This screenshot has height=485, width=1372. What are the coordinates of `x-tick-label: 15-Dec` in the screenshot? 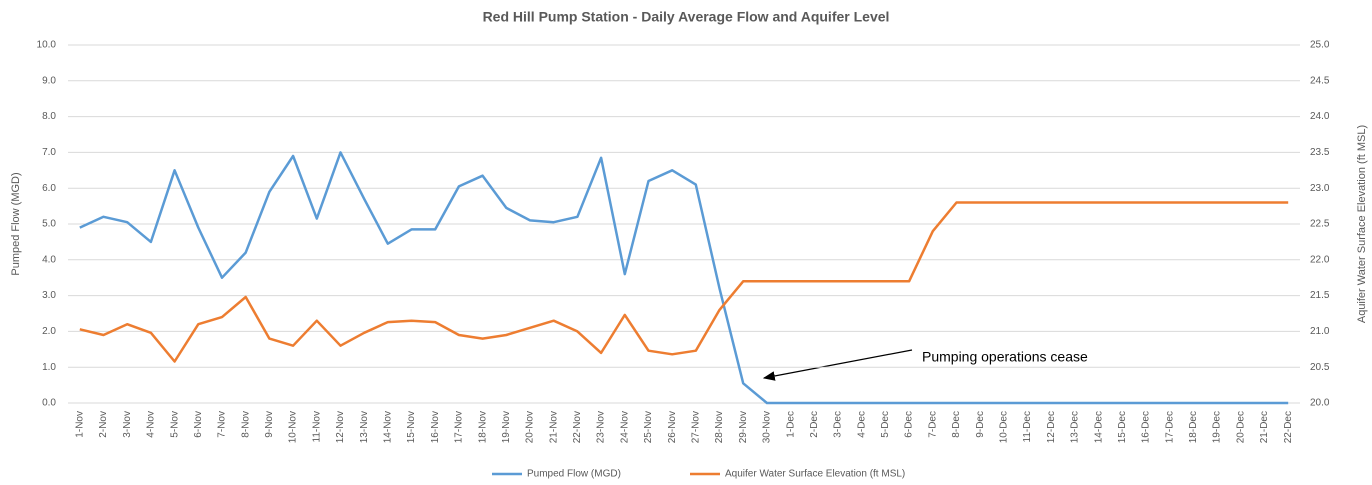 It's located at (1122, 427).